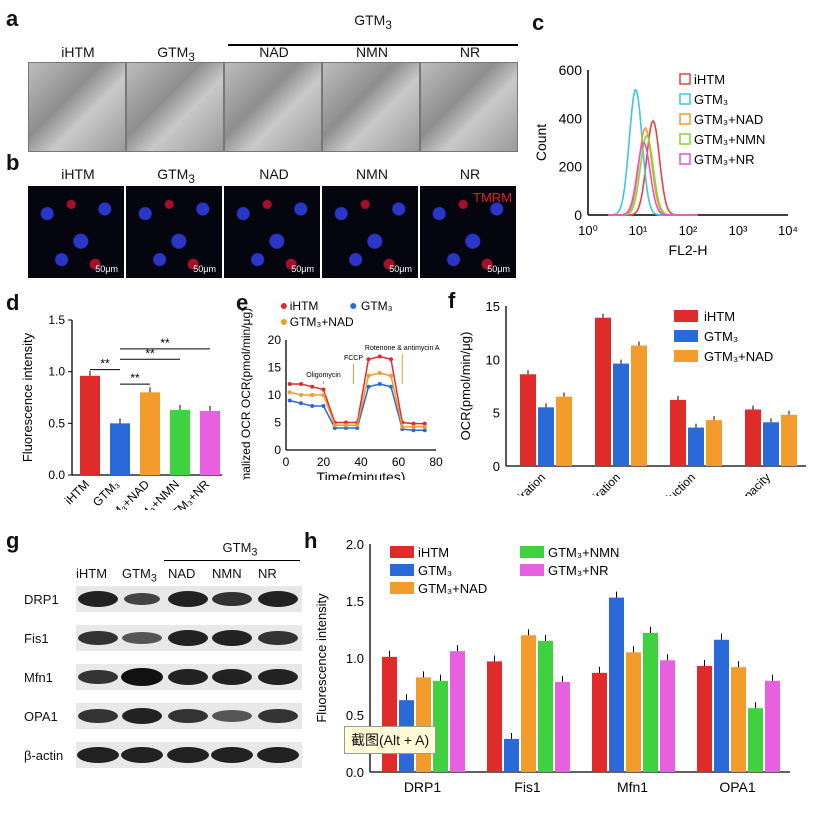 The width and height of the screenshot is (817, 816). I want to click on f-x-tick: Maximal Respiration, so click(579, 483).